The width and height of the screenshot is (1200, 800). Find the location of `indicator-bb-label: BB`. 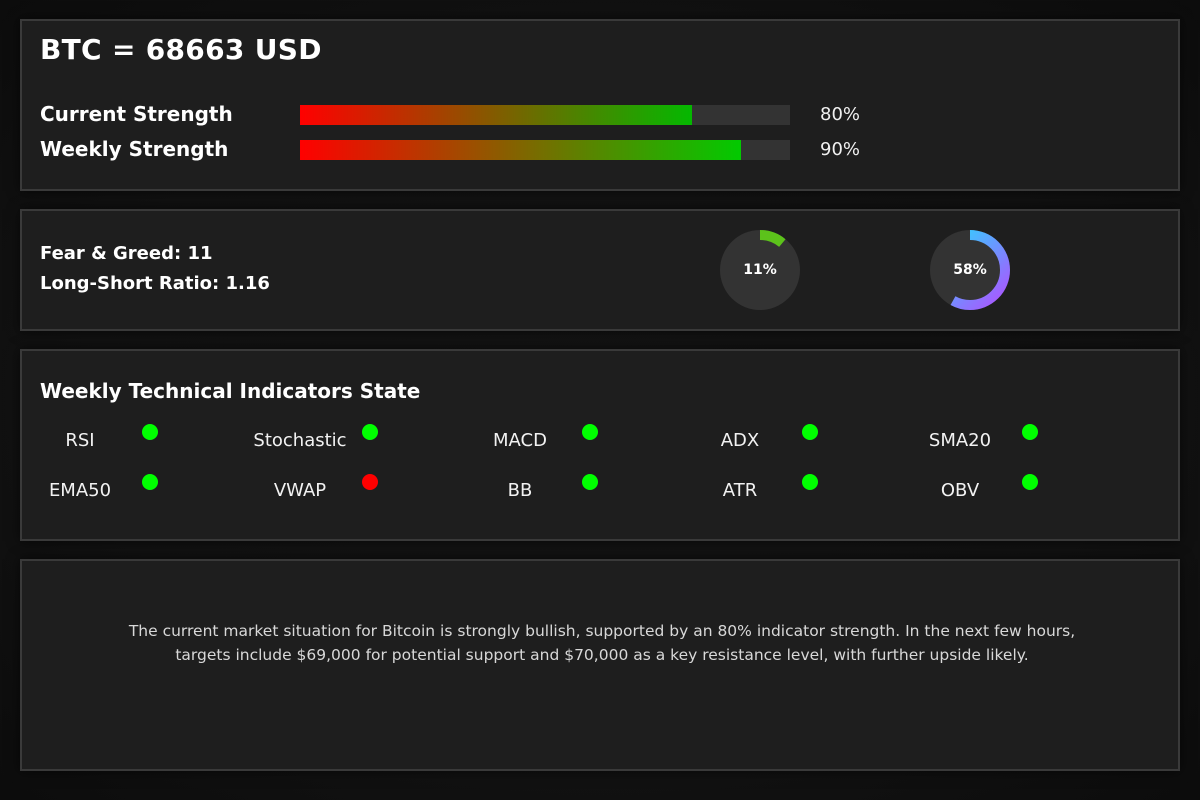

indicator-bb-label: BB is located at coordinates (520, 490).